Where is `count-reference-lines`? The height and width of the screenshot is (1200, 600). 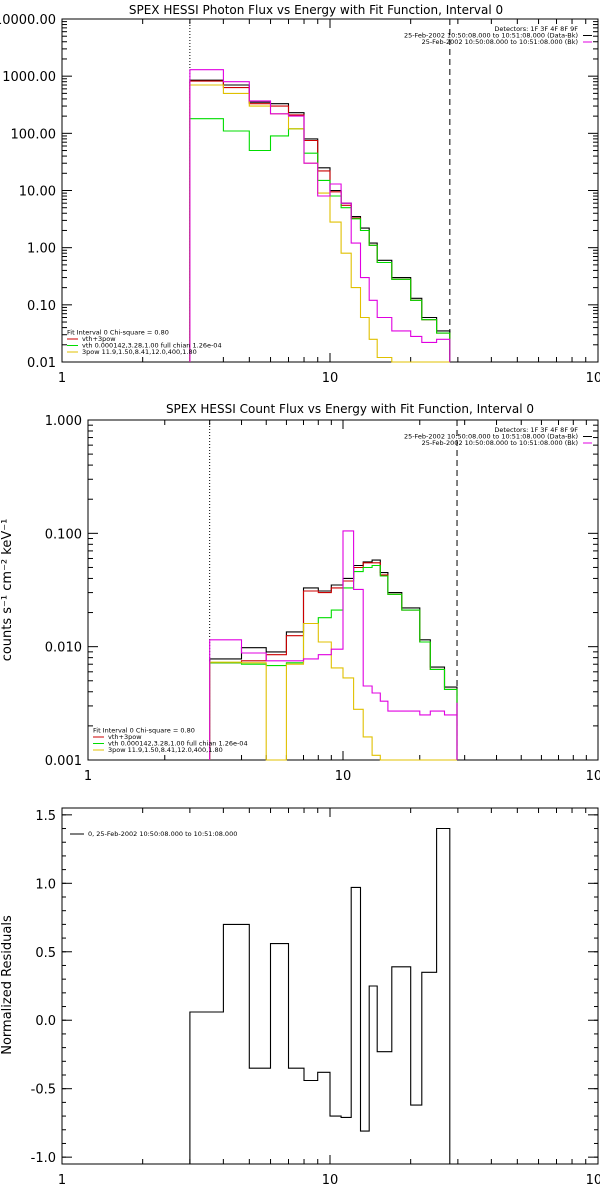 count-reference-lines is located at coordinates (333, 590).